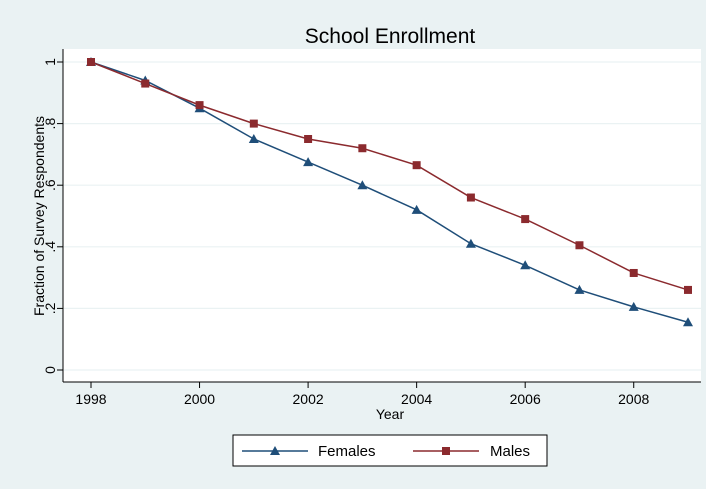 Image resolution: width=706 pixels, height=489 pixels. Describe the element at coordinates (510, 451) in the screenshot. I see `legend-label-males: Males` at that location.